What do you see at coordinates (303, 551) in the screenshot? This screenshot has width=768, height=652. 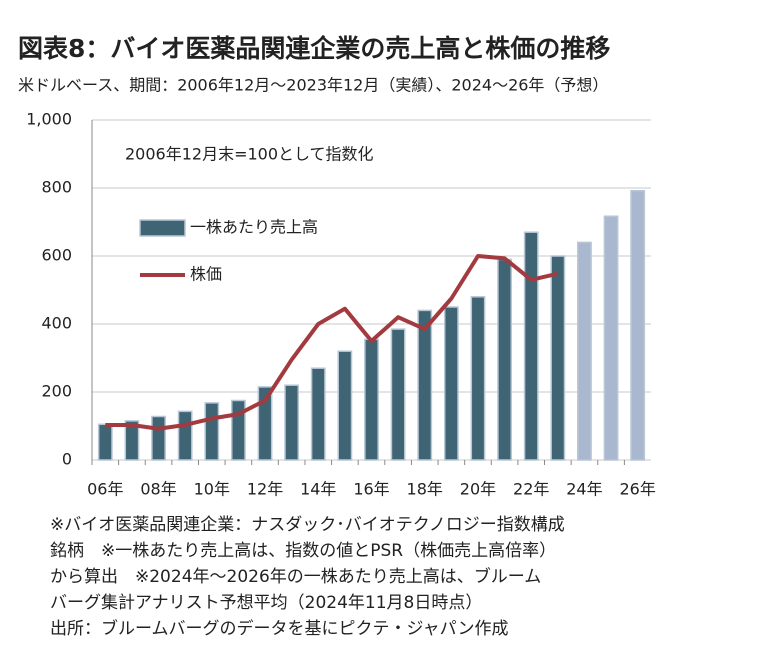 I see `footnote: 銘柄 ※一株あたり売上高は、指数の値とPSR（株価売上高倍率）` at bounding box center [303, 551].